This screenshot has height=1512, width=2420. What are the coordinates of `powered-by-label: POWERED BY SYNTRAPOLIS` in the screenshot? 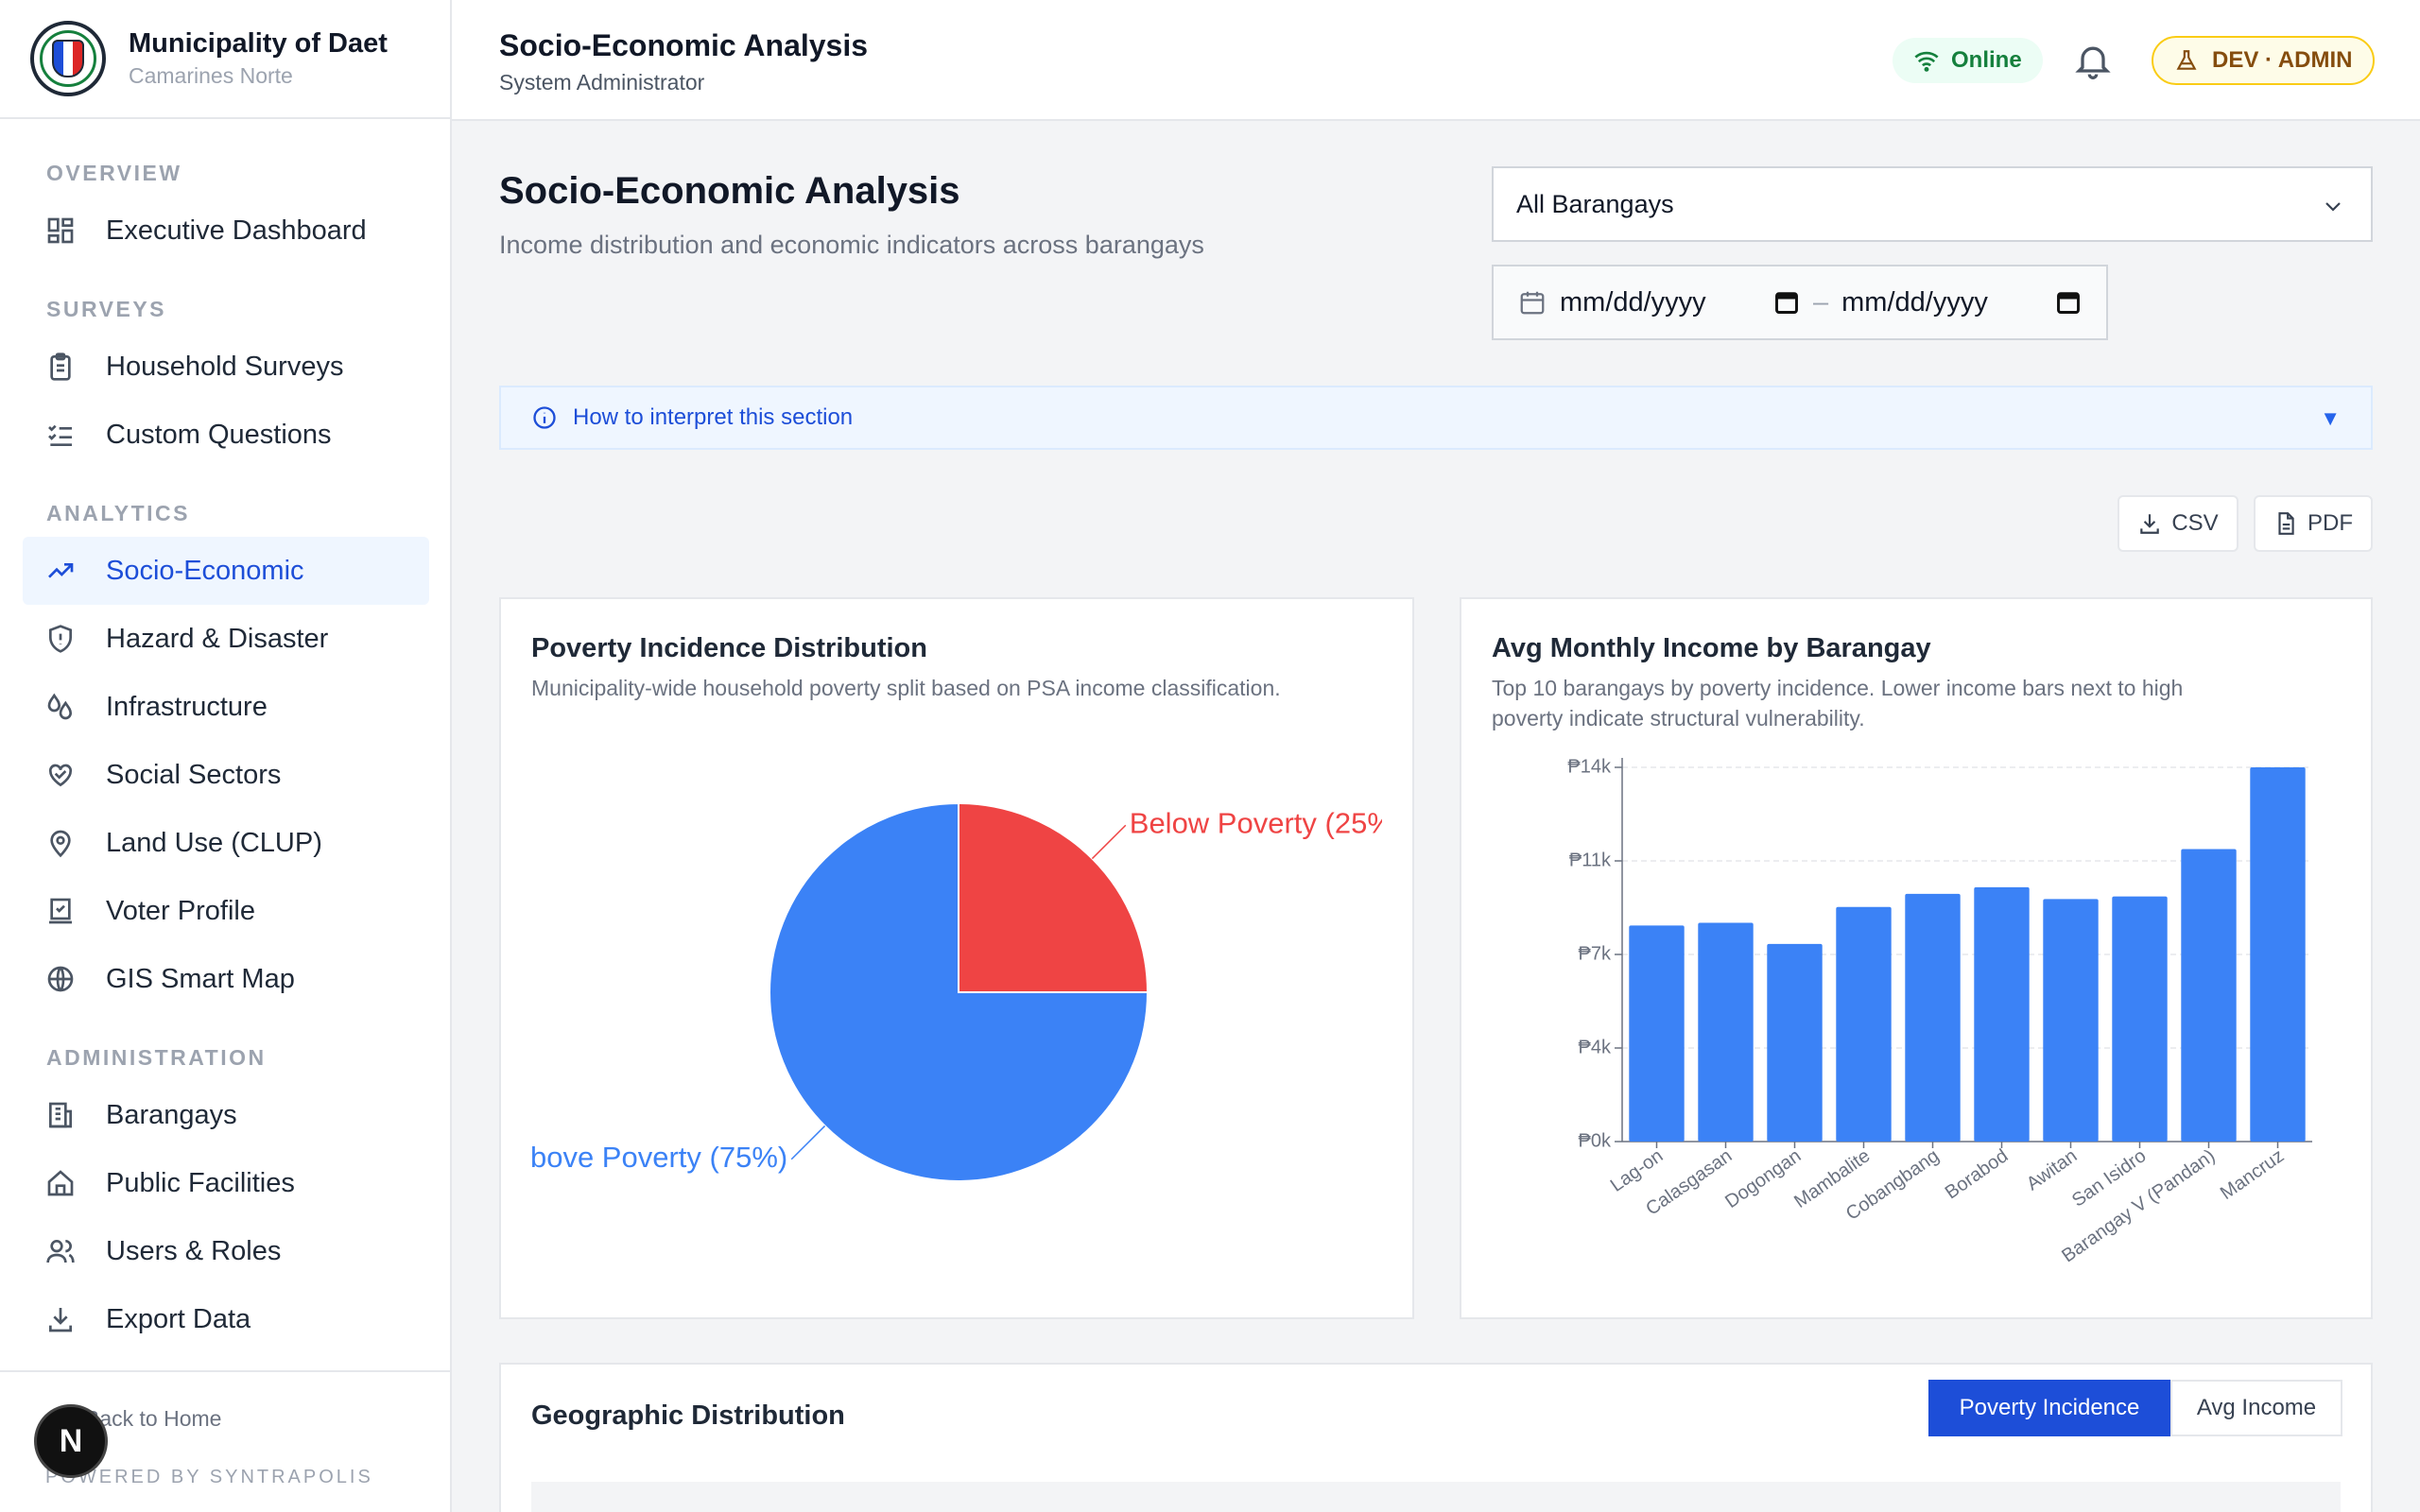 It's located at (209, 1477).